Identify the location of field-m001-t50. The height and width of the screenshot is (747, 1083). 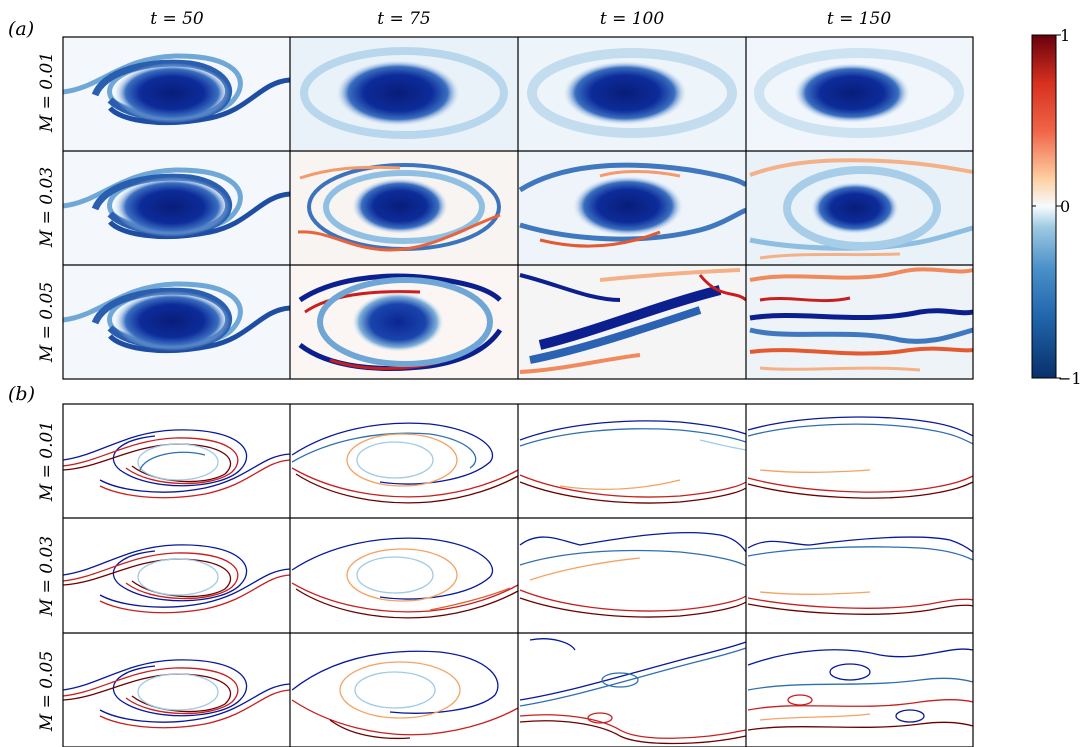
(176, 94).